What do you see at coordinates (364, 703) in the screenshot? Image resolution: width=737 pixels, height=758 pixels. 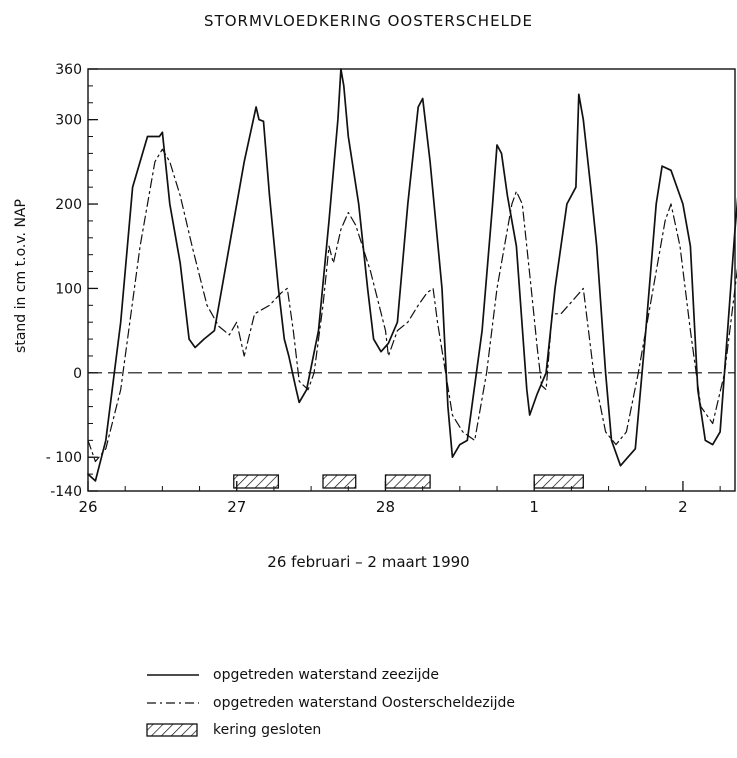 I see `legend-label-oosterscheldezijde: opgetreden waterstand Oosterscheldezijde` at bounding box center [364, 703].